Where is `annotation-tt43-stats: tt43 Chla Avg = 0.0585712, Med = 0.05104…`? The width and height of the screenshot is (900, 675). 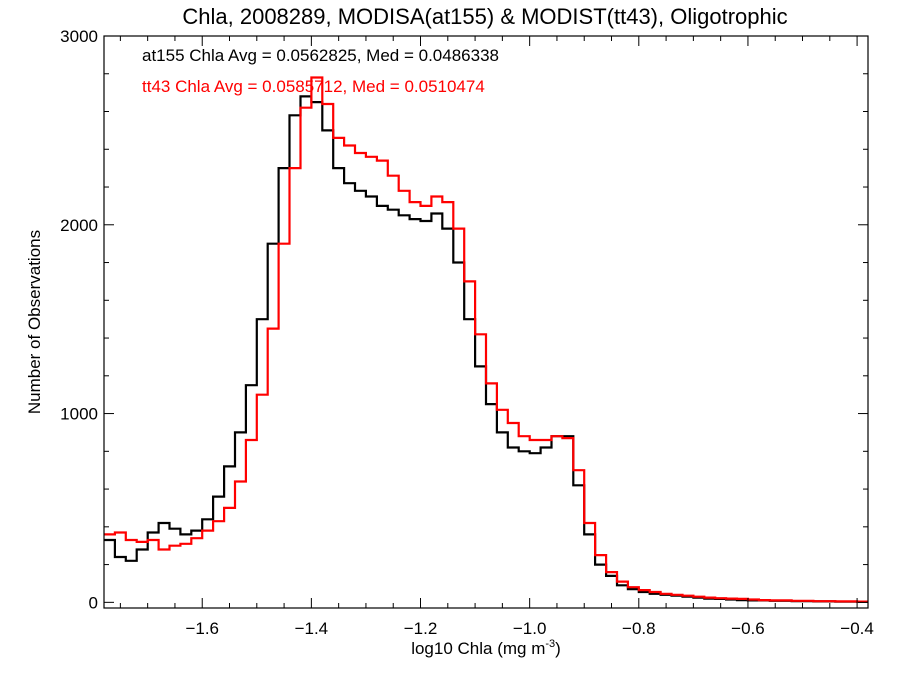 annotation-tt43-stats: tt43 Chla Avg = 0.0585712, Med = 0.05104… is located at coordinates (313, 86).